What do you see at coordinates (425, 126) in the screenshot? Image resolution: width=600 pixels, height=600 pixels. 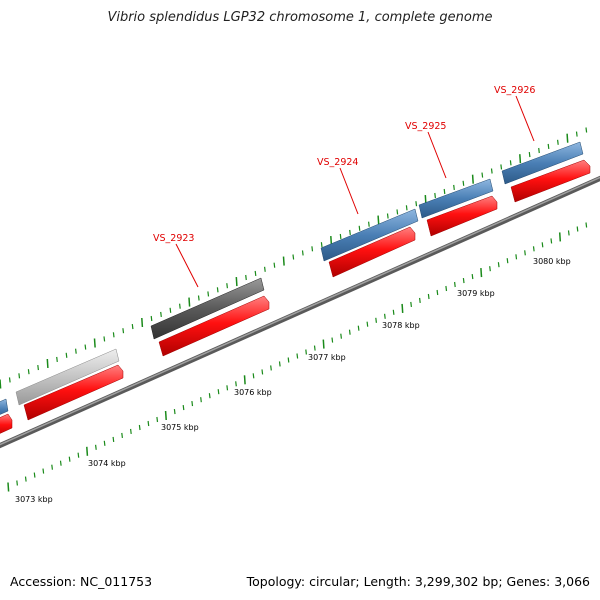 I see `gene-label-vs-2925: VS_2925` at bounding box center [425, 126].